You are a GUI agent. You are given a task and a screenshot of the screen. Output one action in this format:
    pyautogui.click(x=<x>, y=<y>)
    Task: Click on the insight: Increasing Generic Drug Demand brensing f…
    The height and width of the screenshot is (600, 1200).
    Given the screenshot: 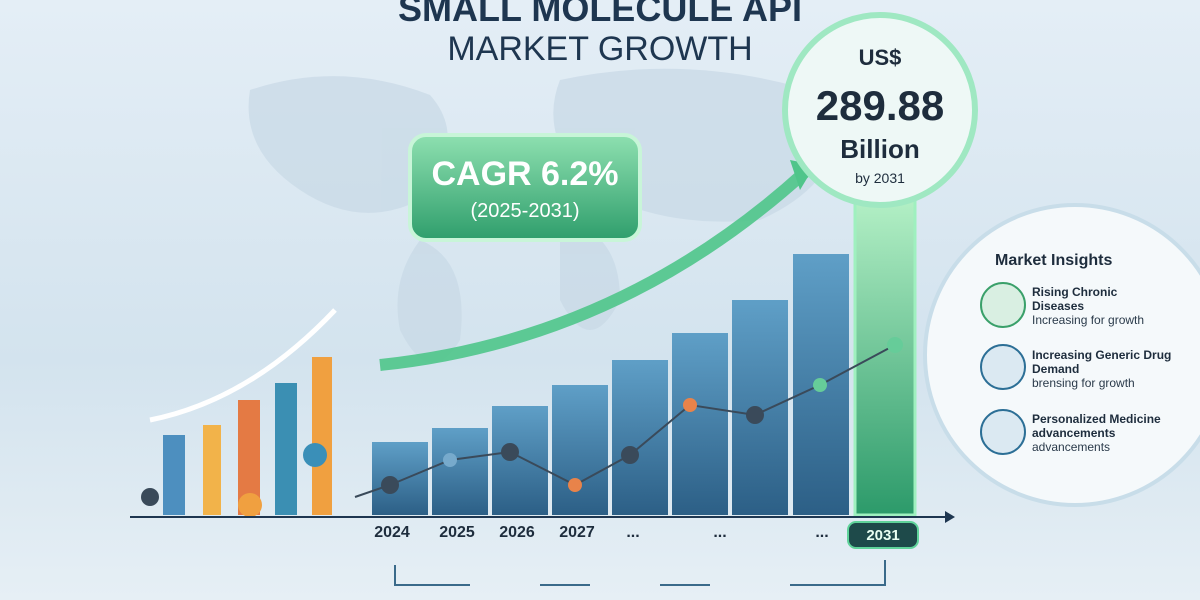 What is the action you would take?
    pyautogui.click(x=1102, y=369)
    